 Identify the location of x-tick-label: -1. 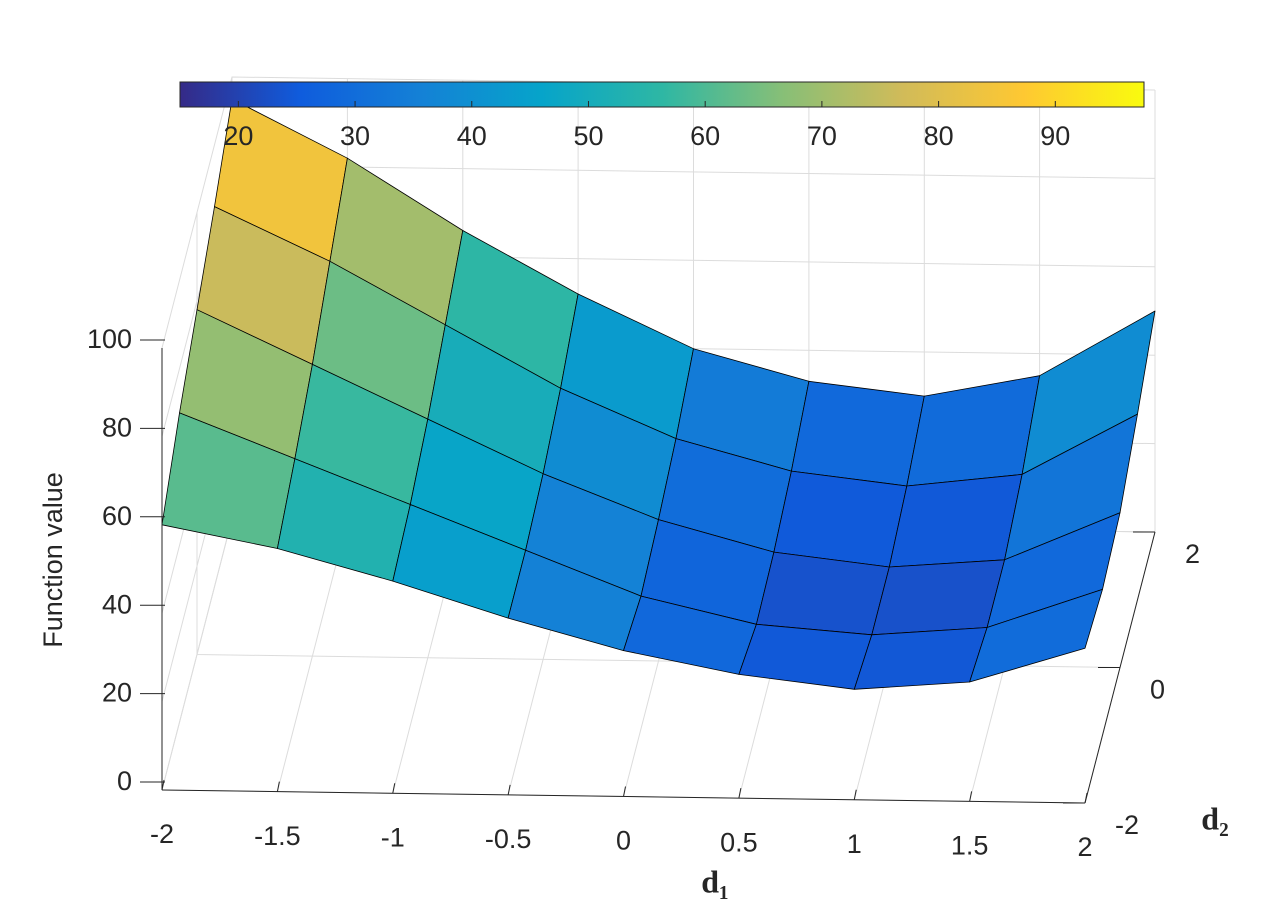
(393, 837).